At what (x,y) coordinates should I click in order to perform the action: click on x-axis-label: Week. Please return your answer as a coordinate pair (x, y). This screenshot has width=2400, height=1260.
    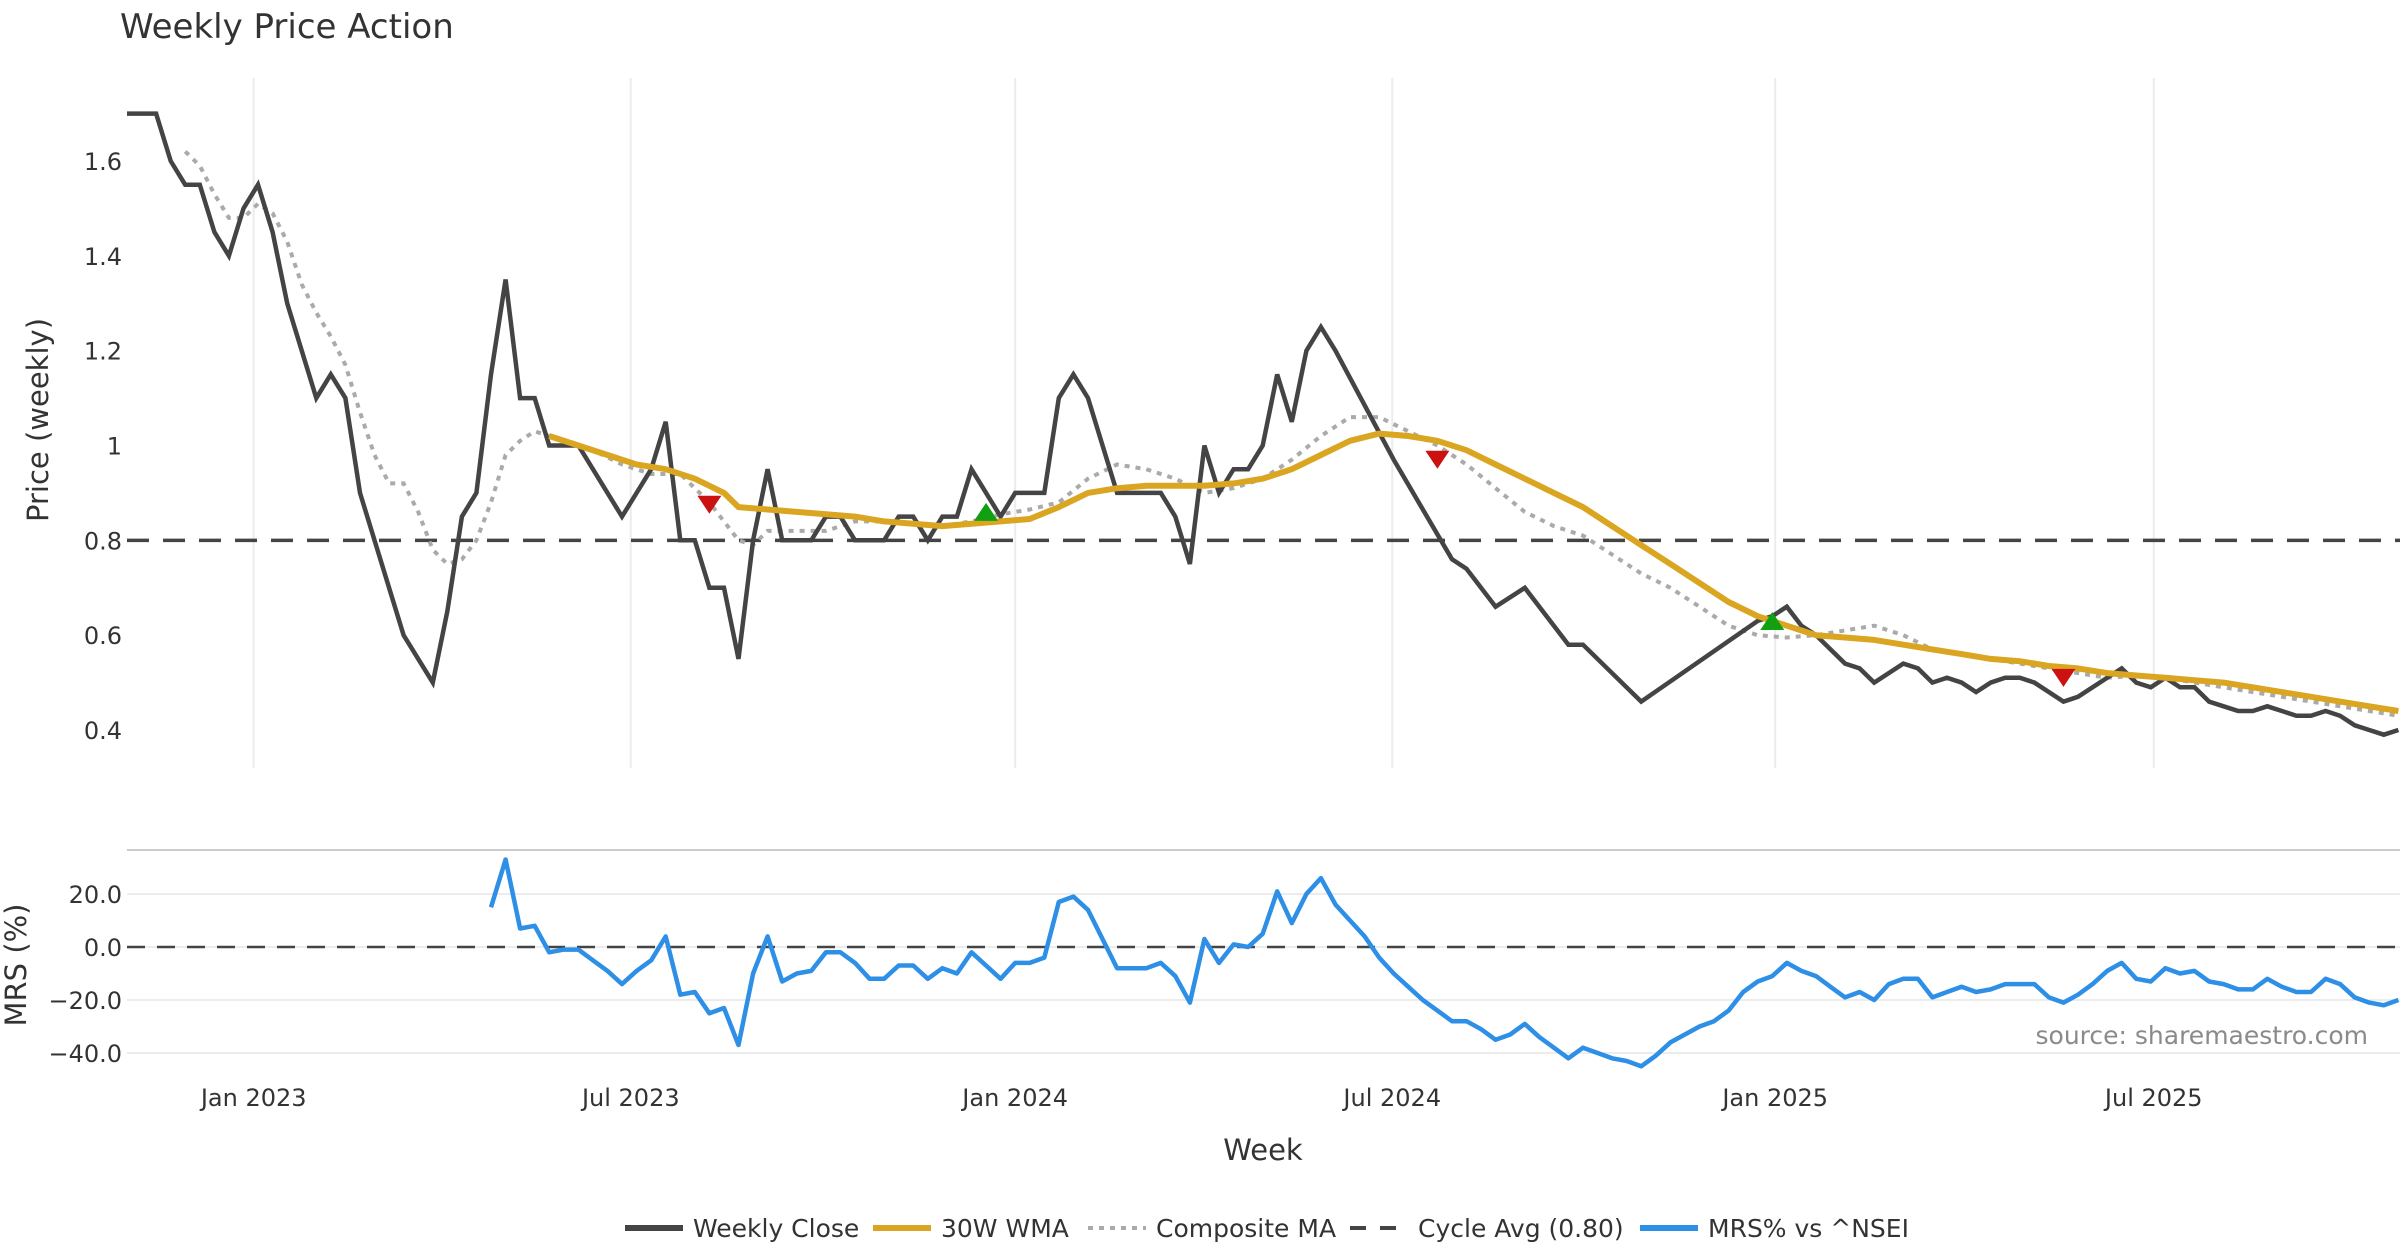
    Looking at the image, I should click on (1263, 1150).